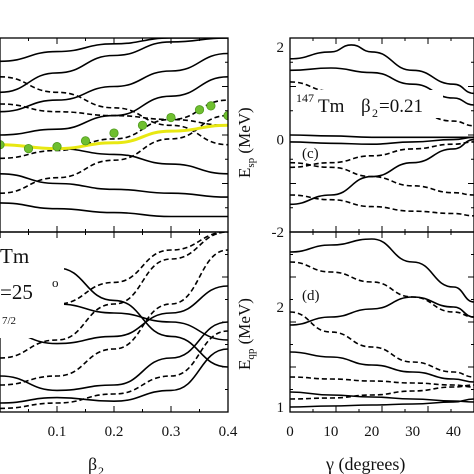 The height and width of the screenshot is (474, 474). Describe the element at coordinates (365, 464) in the screenshot. I see `right-x-axis-label: γ (degrees)` at that location.